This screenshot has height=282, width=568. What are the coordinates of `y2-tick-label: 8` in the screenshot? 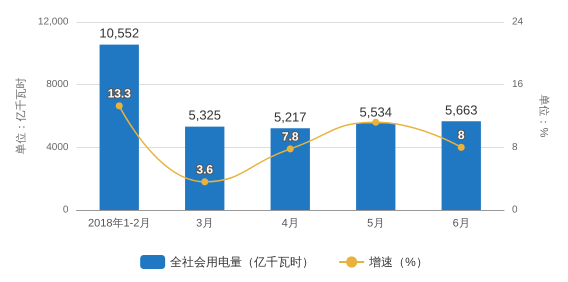 It's located at (515, 147).